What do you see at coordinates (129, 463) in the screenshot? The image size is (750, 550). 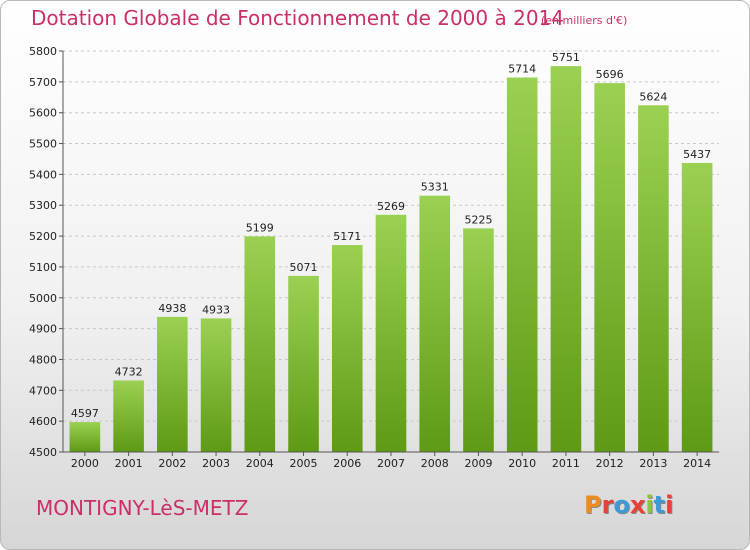 I see `x-tick-label: 2001` at bounding box center [129, 463].